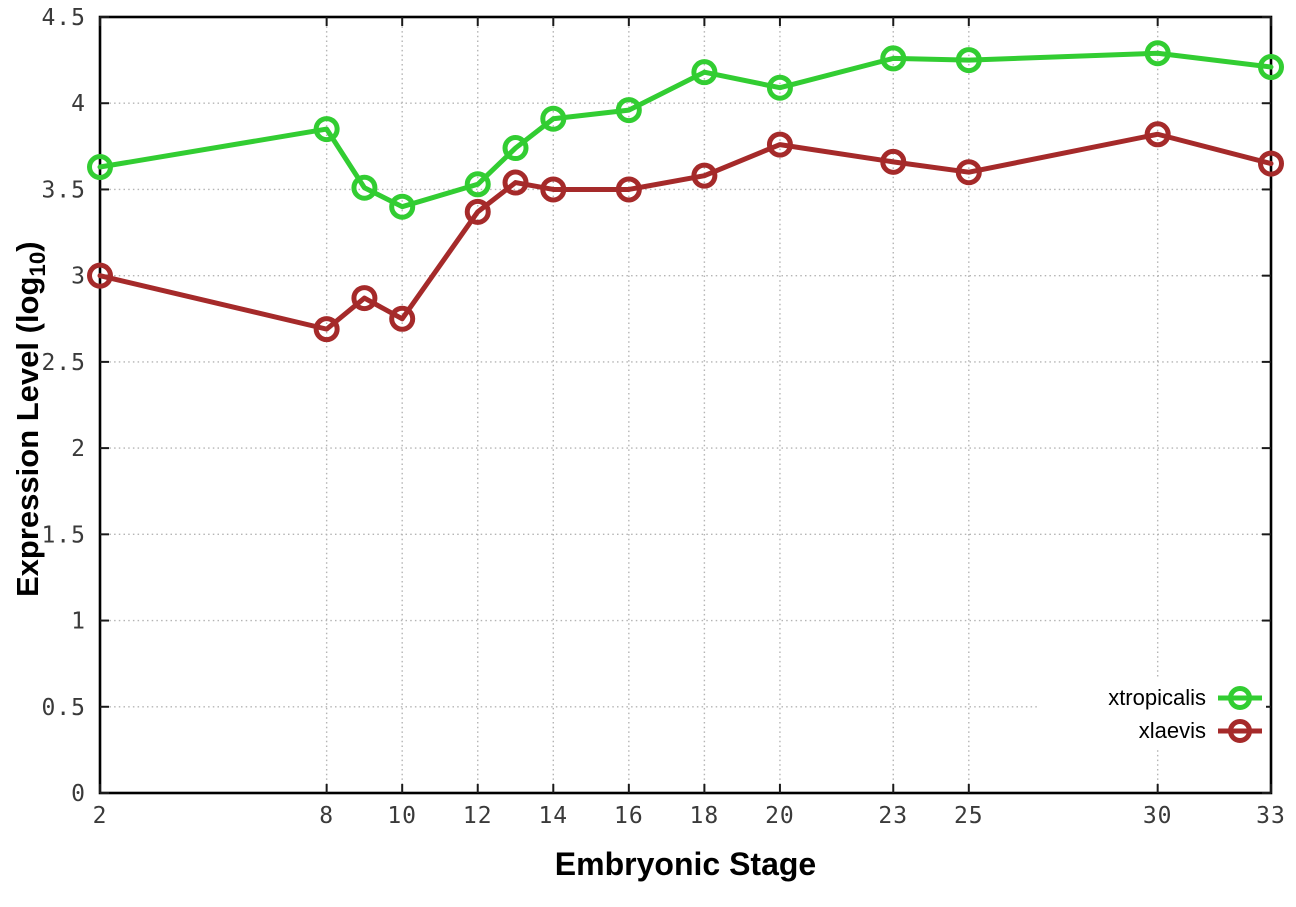 The height and width of the screenshot is (907, 1296). I want to click on x-tick-label: 18, so click(705, 816).